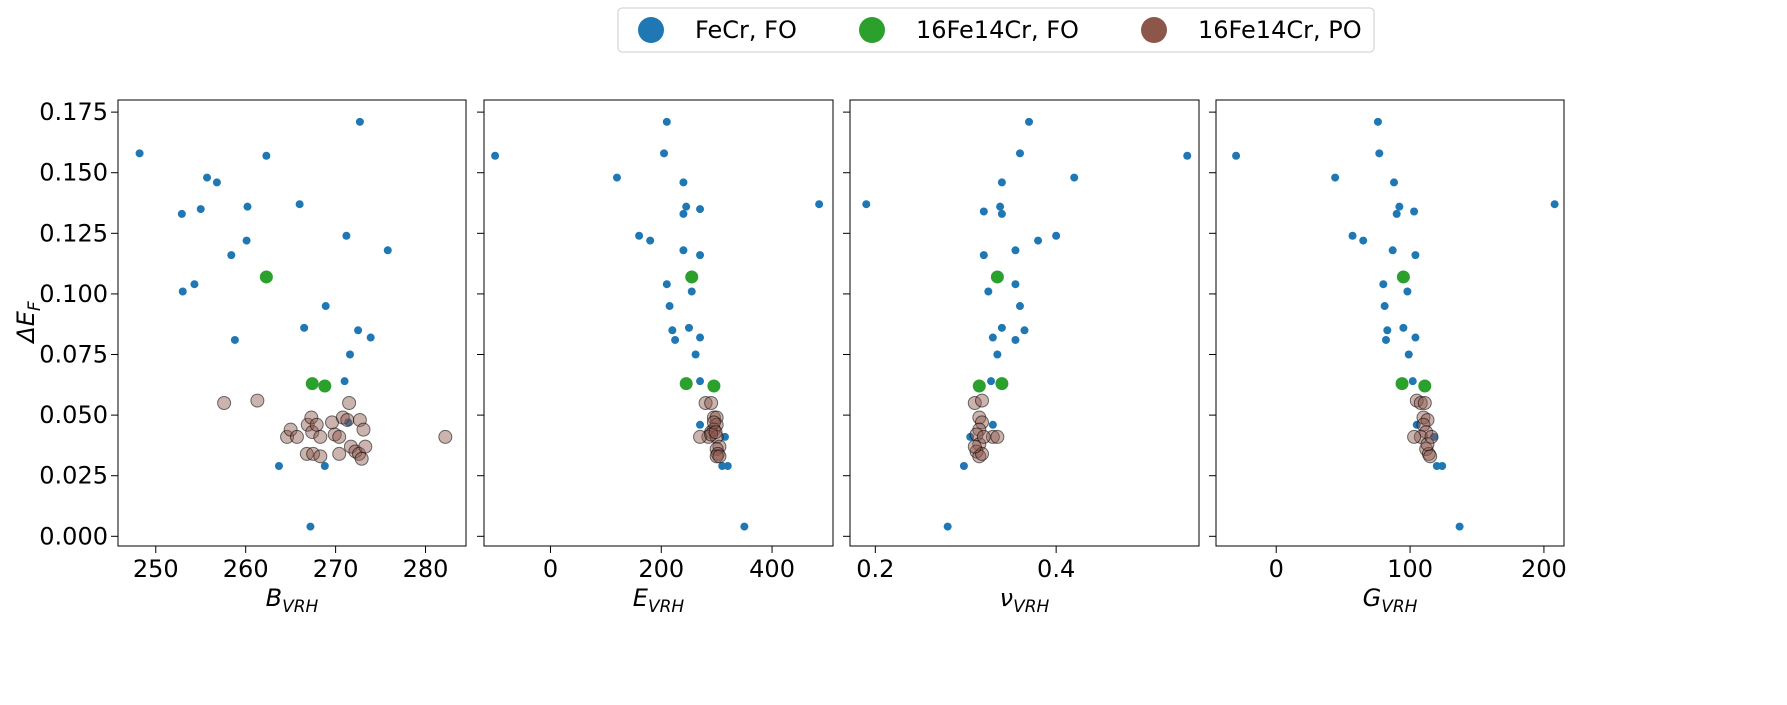 Image resolution: width=1787 pixels, height=705 pixels. Describe the element at coordinates (336, 569) in the screenshot. I see `x-tick-label: 270` at that location.